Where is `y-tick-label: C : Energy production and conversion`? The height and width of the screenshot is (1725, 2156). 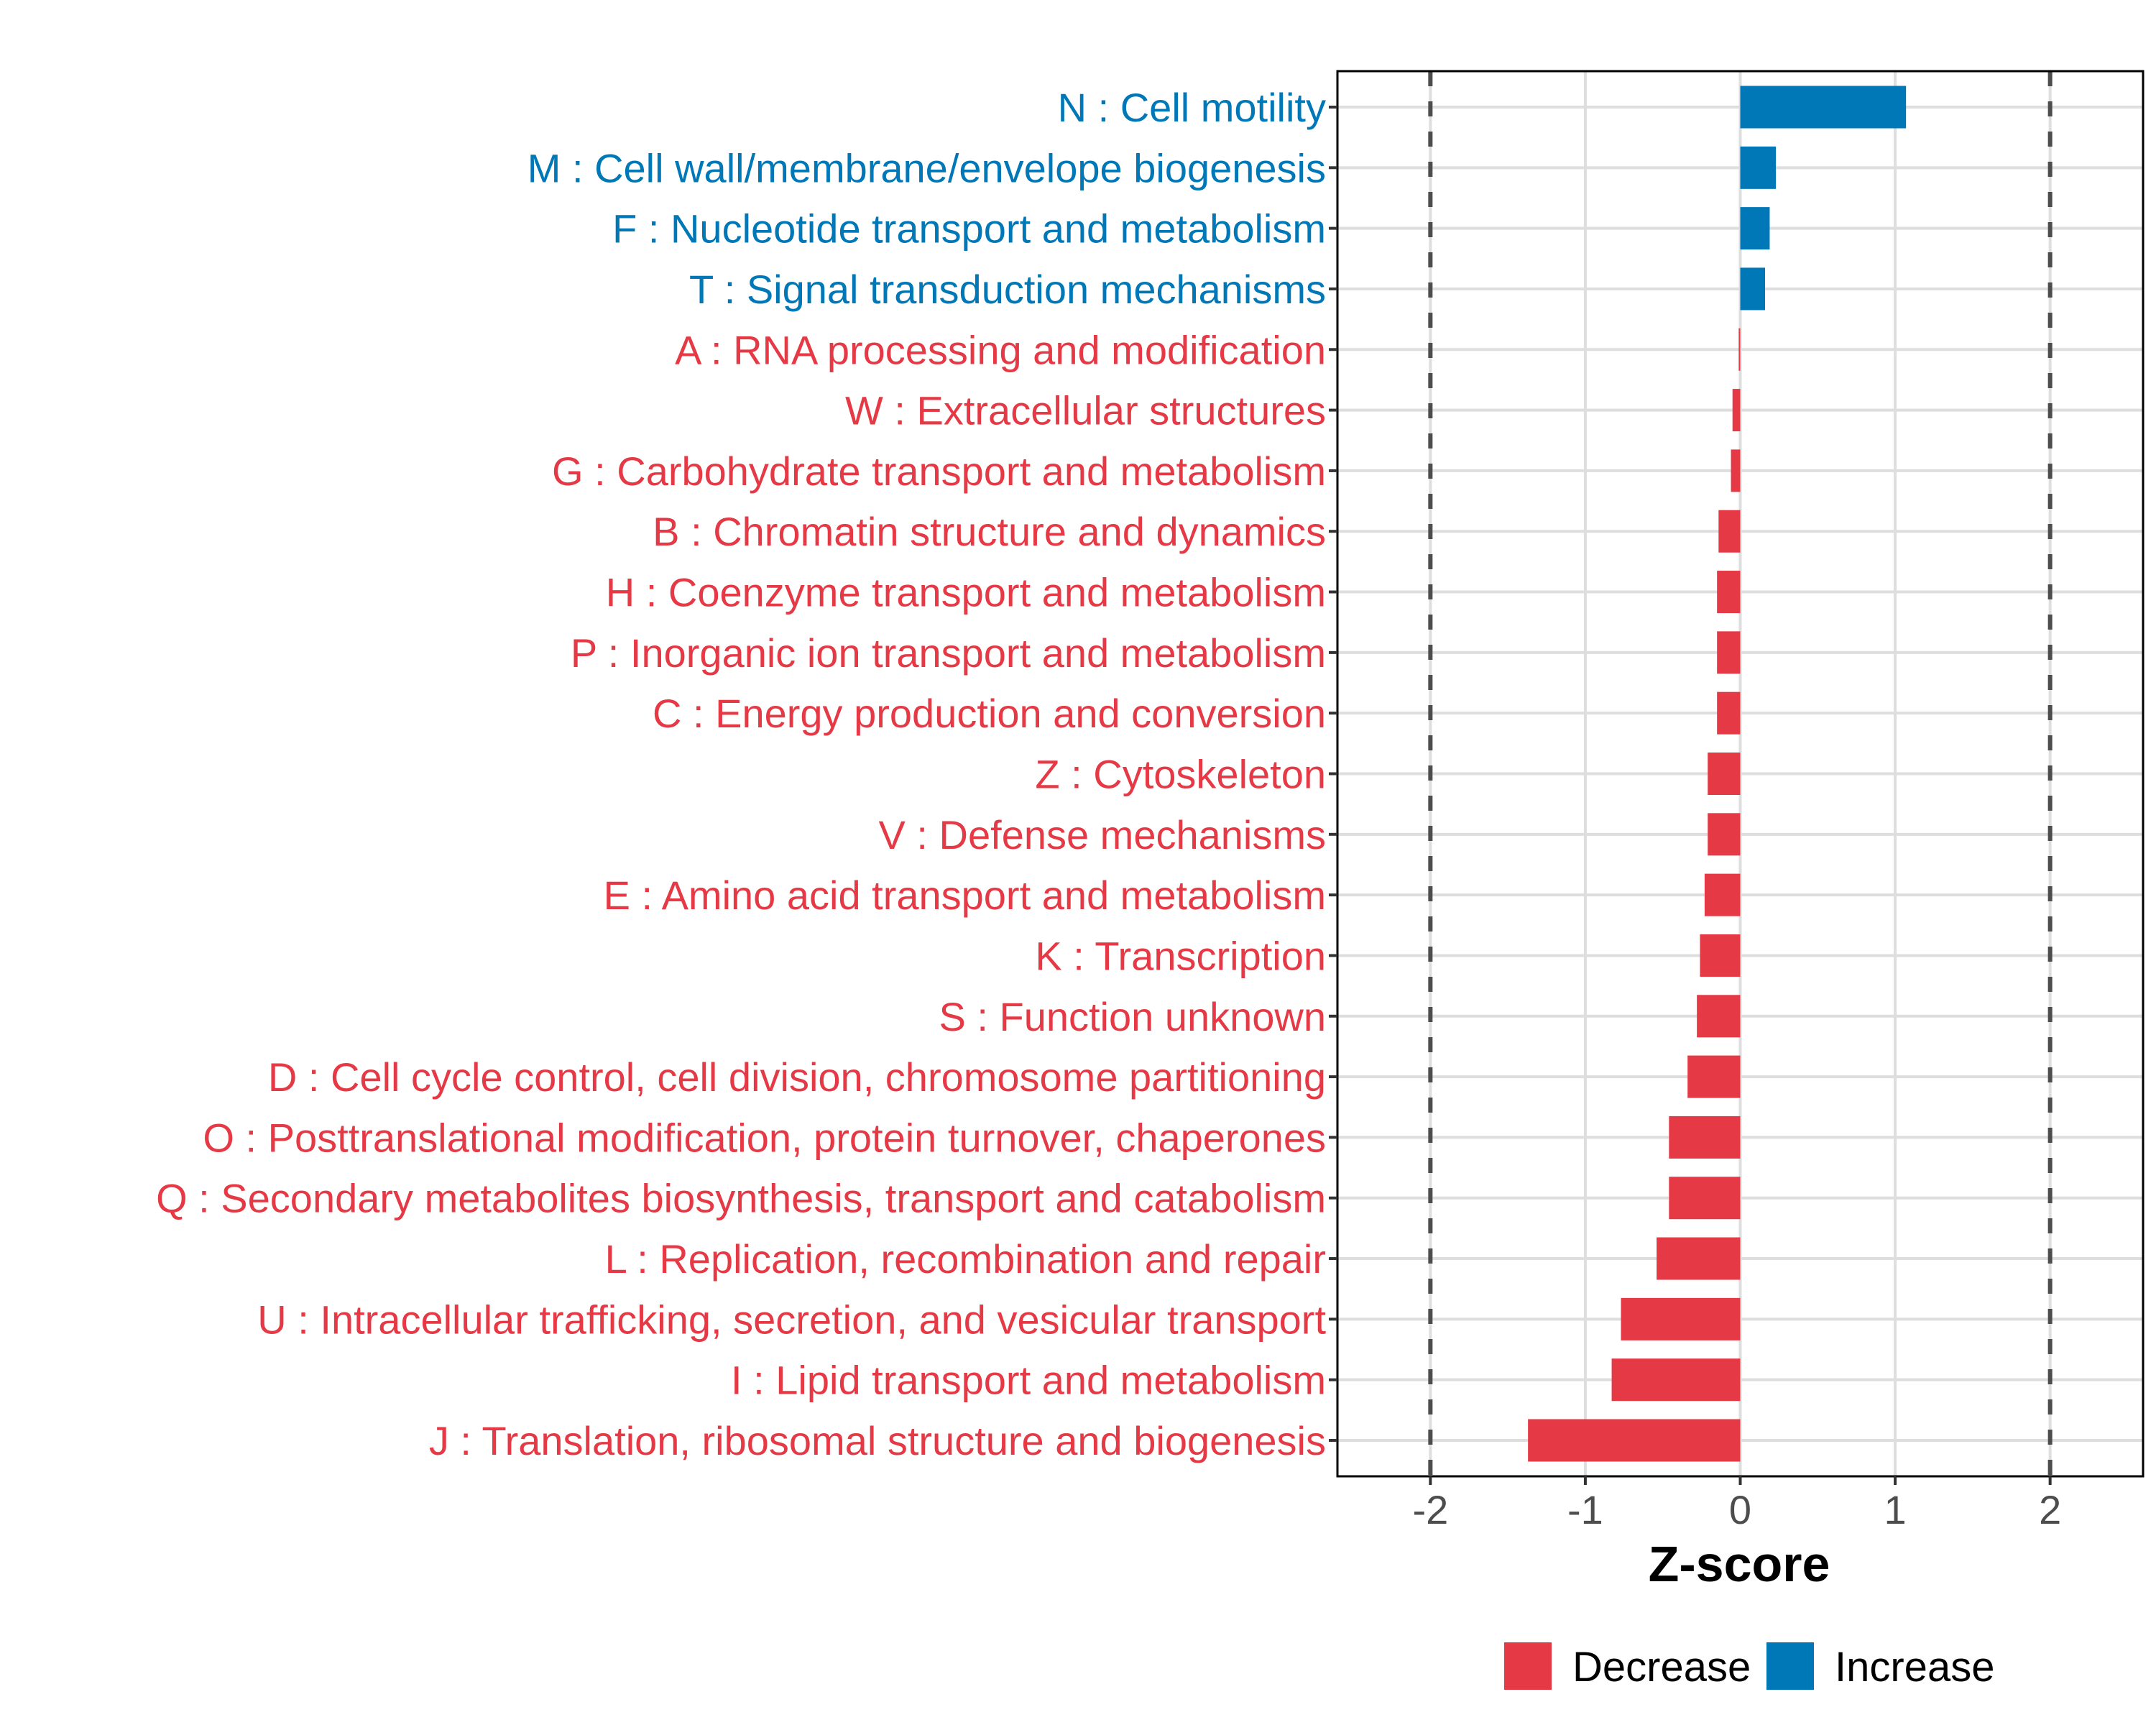 y-tick-label: C : Energy production and conversion is located at coordinates (990, 713).